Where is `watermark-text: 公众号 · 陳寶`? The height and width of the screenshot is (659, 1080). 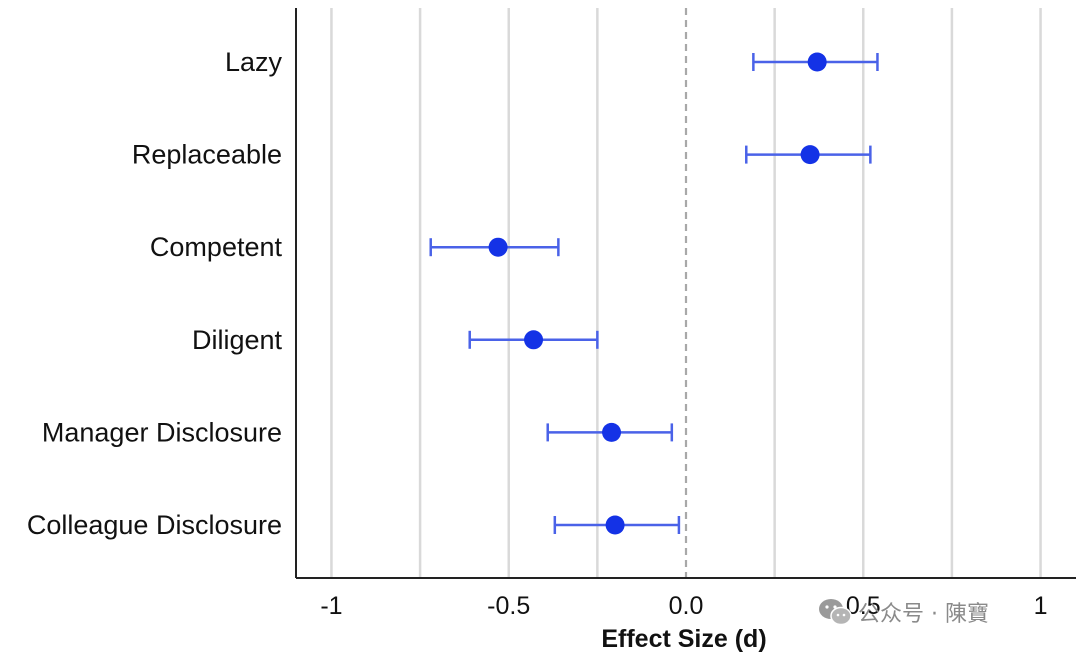 watermark-text: 公众号 · 陳寶 is located at coordinates (923, 614).